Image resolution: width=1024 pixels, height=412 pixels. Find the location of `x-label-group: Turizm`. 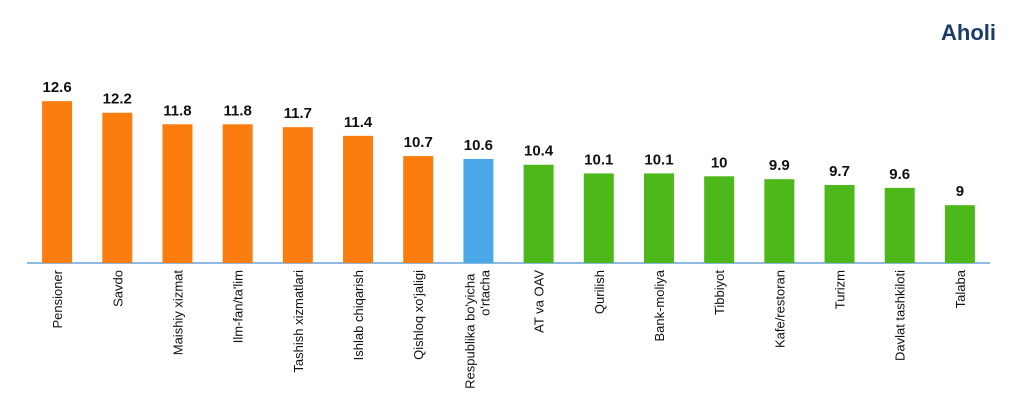

x-label-group: Turizm is located at coordinates (840, 289).